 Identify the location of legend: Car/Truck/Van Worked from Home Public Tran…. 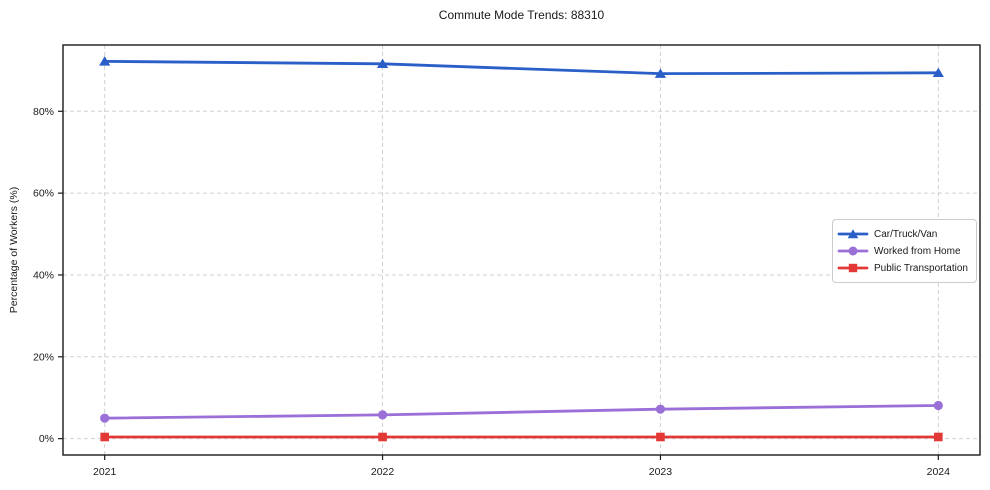
(904, 251).